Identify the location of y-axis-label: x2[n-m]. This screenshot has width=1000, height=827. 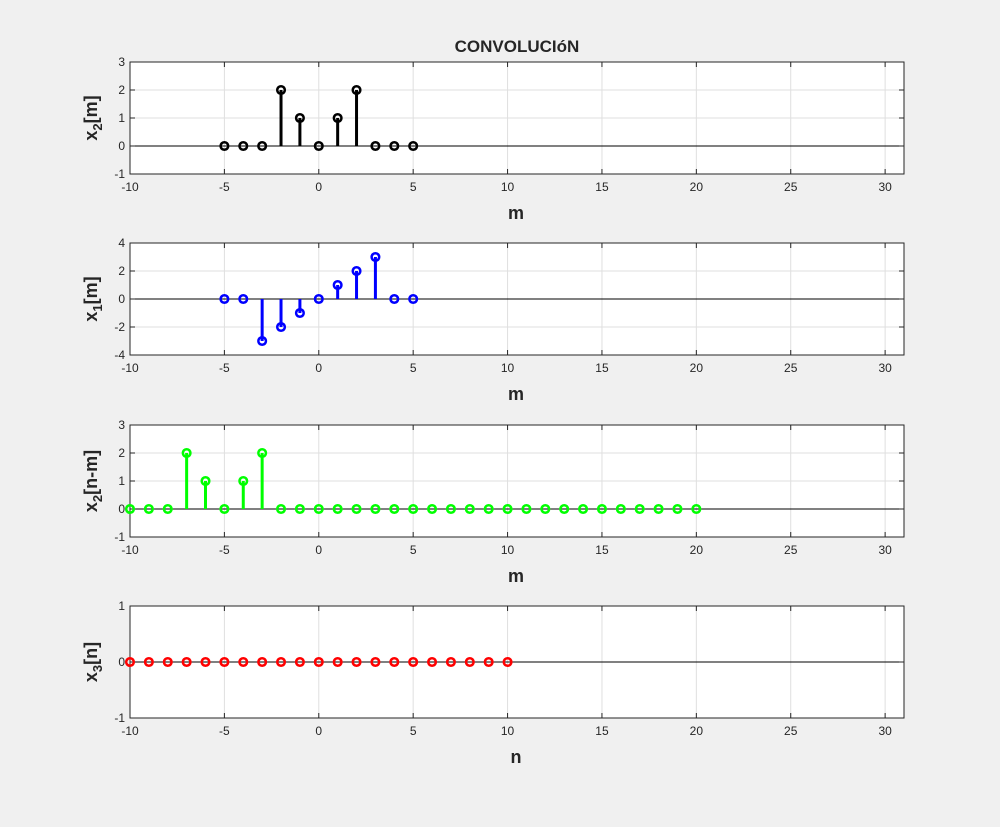
(93, 481).